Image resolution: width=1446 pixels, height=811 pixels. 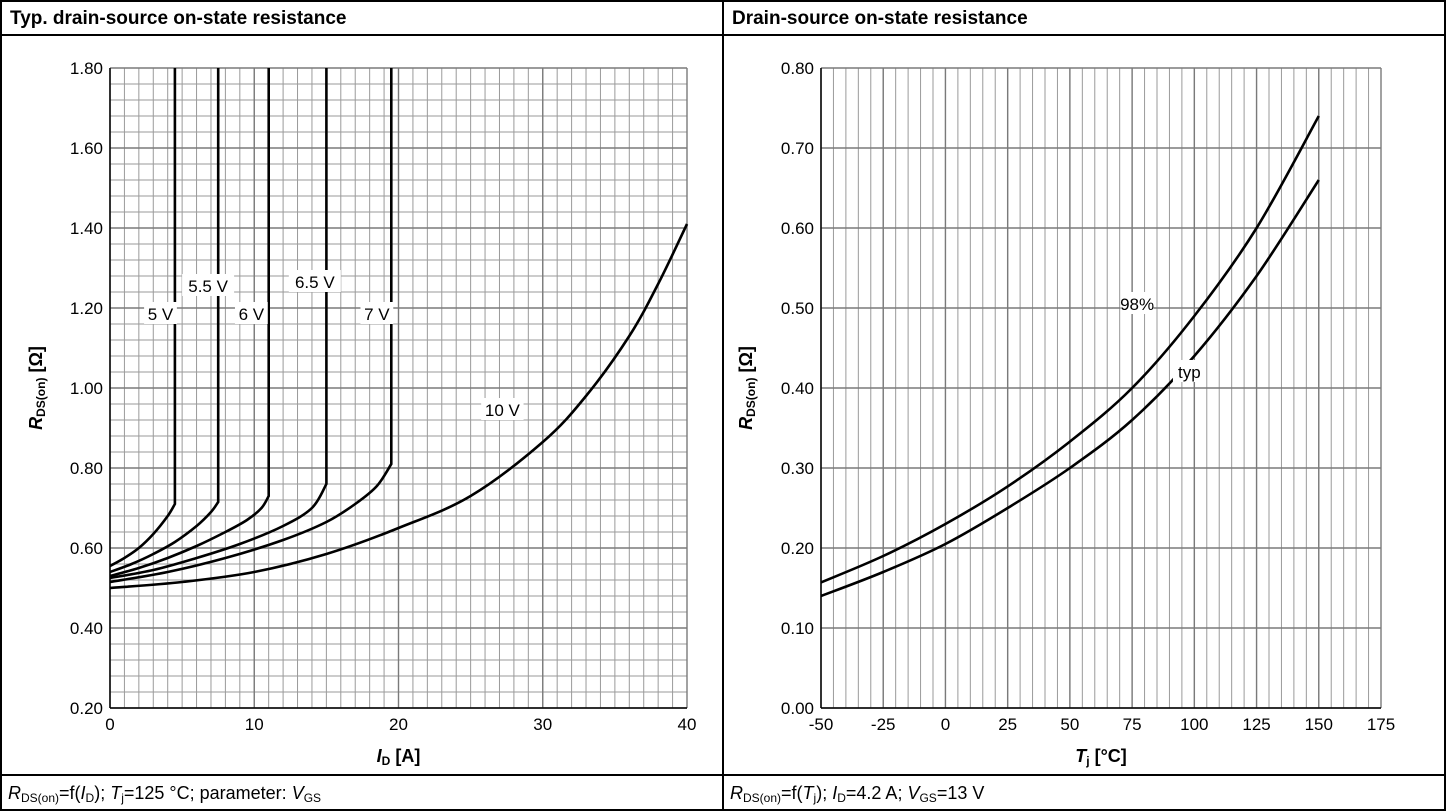 I want to click on x-tick-label: 150, so click(x=1319, y=724).